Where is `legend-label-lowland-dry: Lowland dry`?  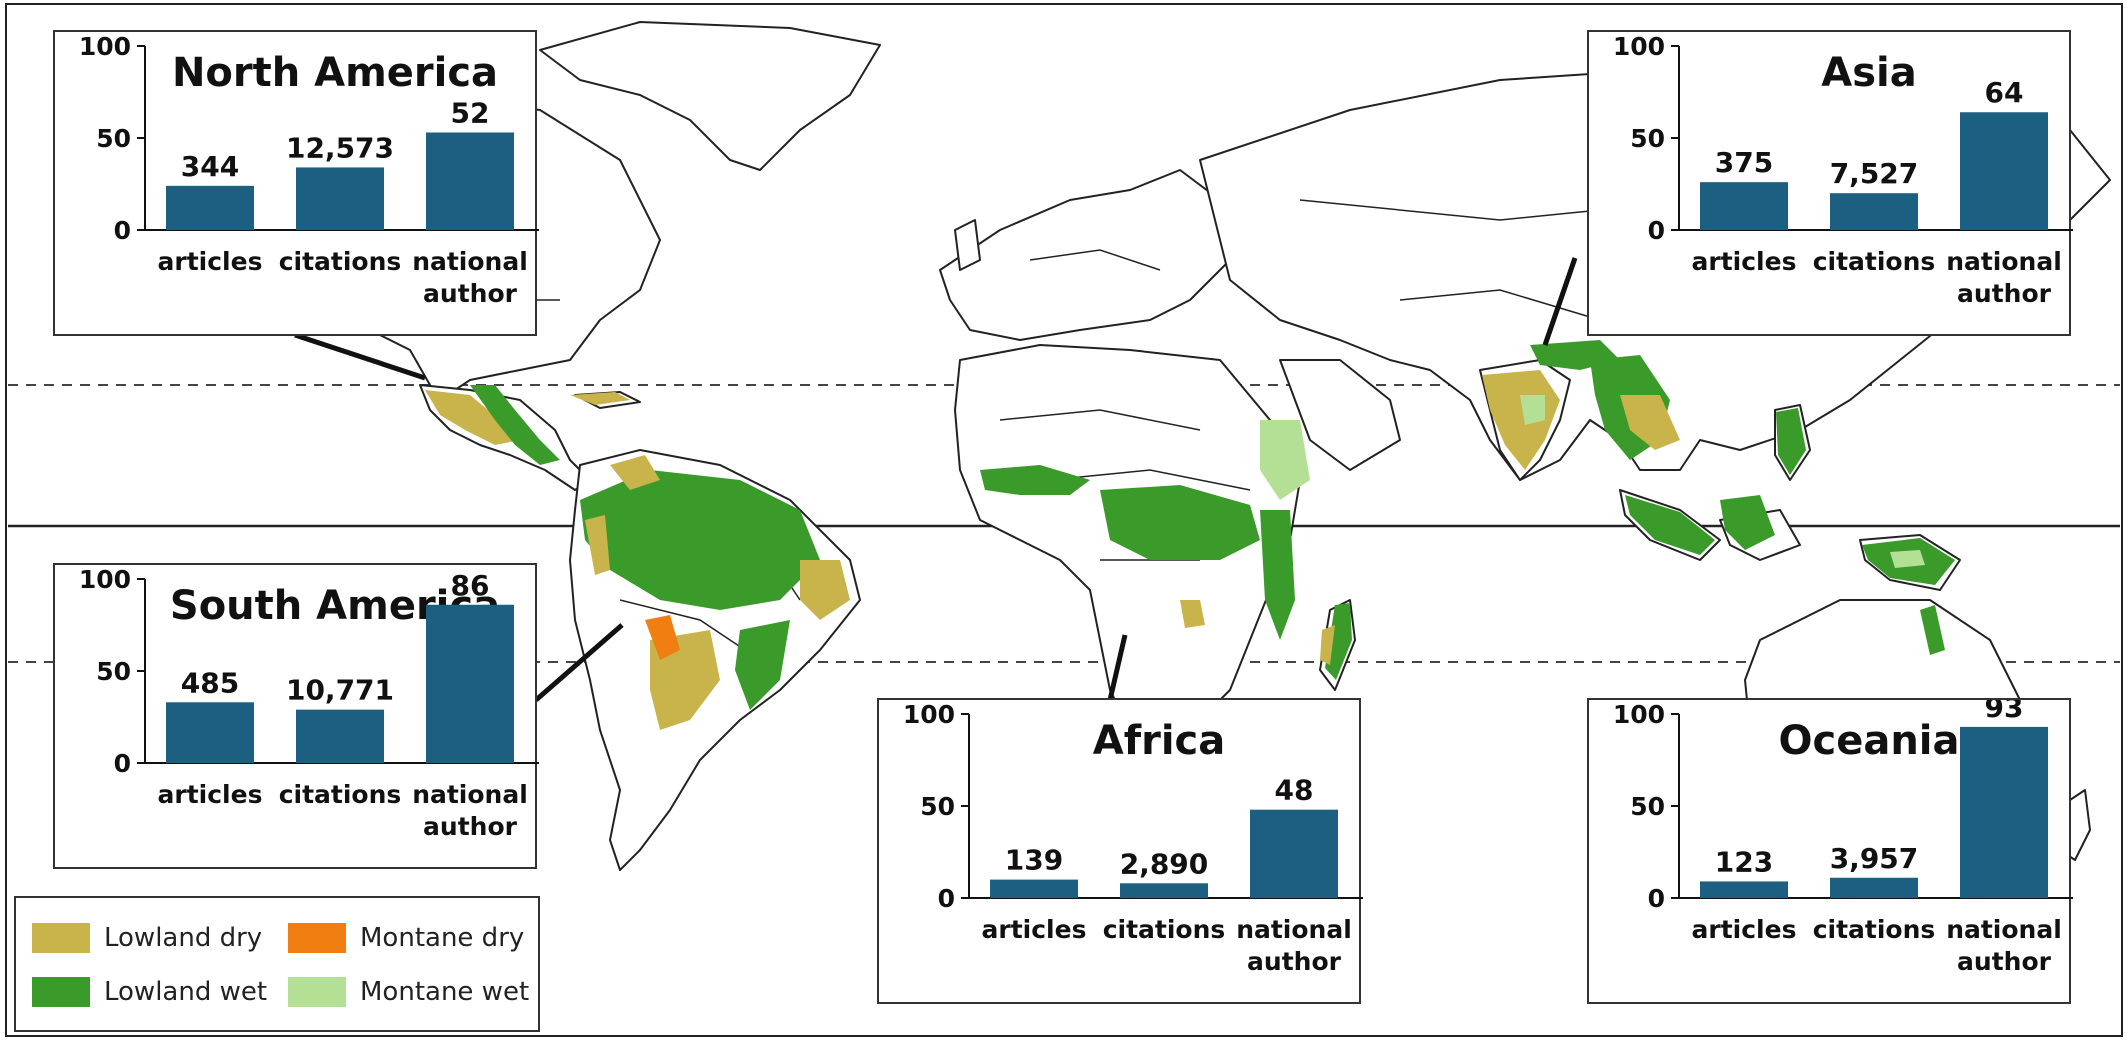
legend-label-lowland-dry: Lowland dry is located at coordinates (183, 938).